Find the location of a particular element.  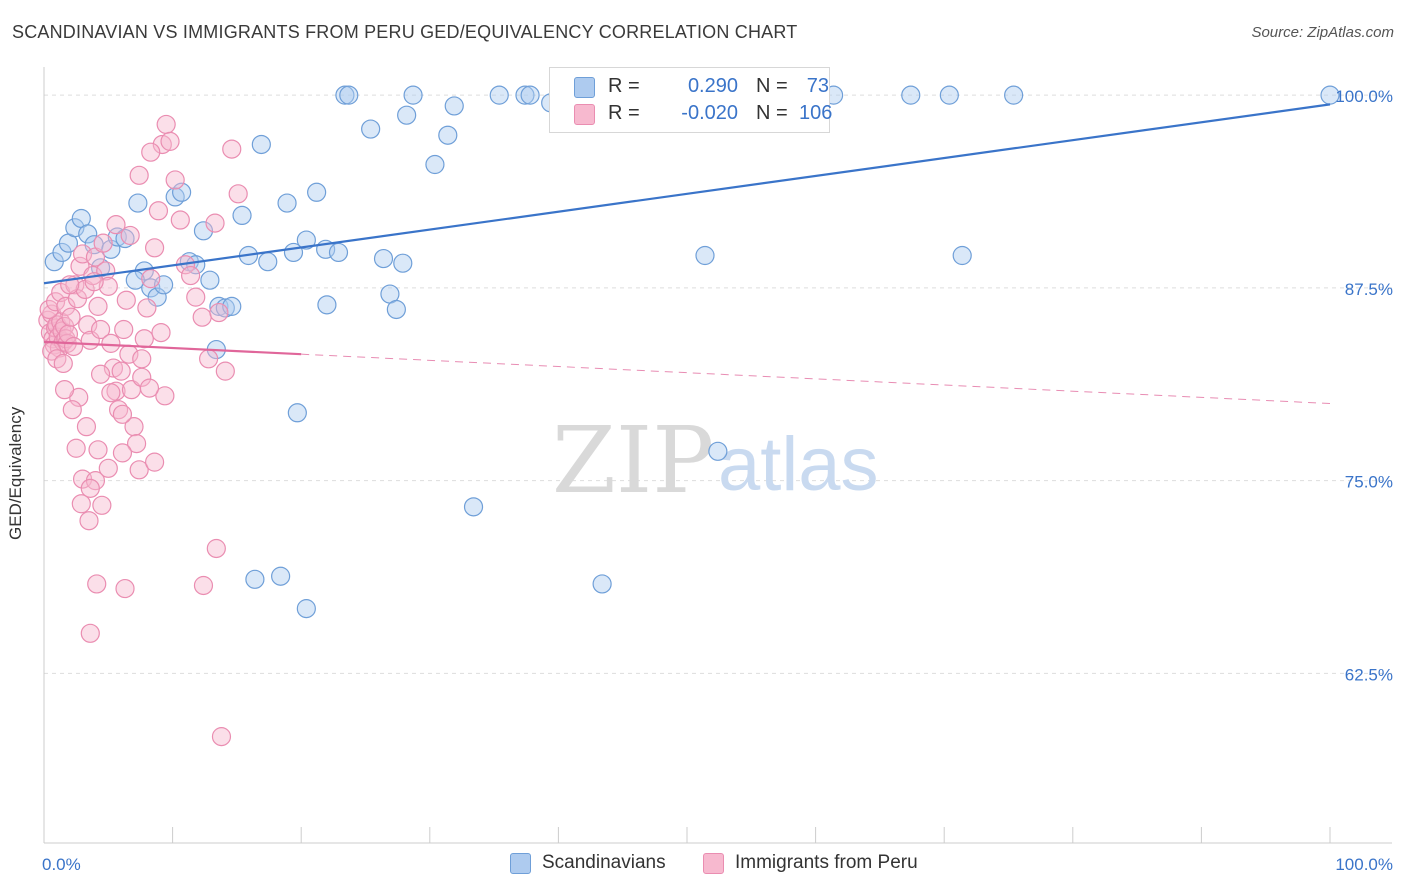

bottom-legend-swatch-pink is located at coordinates (713, 863).